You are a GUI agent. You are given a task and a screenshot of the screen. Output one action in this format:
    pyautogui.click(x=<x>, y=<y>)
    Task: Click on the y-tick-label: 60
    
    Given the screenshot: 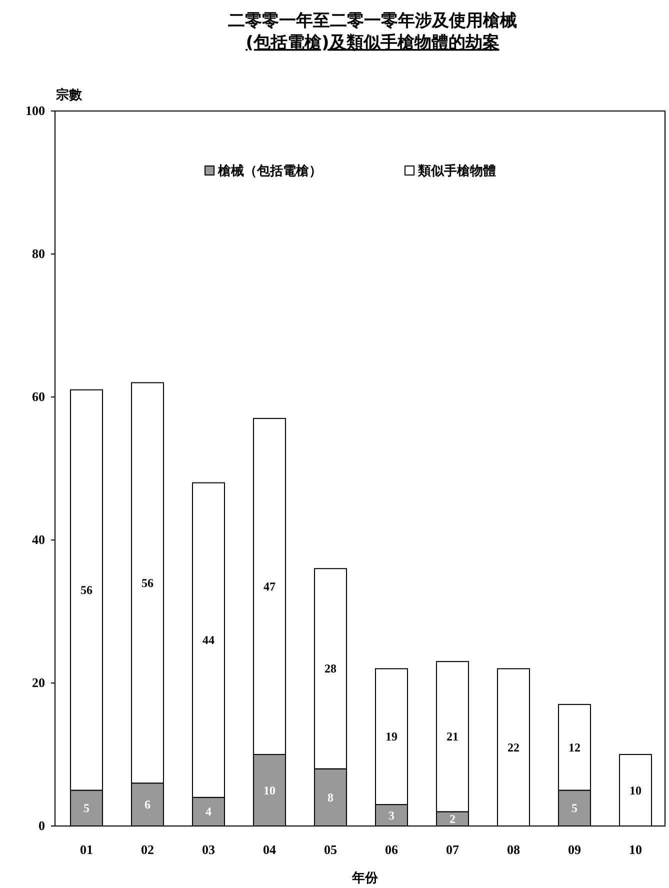 What is the action you would take?
    pyautogui.click(x=38, y=396)
    